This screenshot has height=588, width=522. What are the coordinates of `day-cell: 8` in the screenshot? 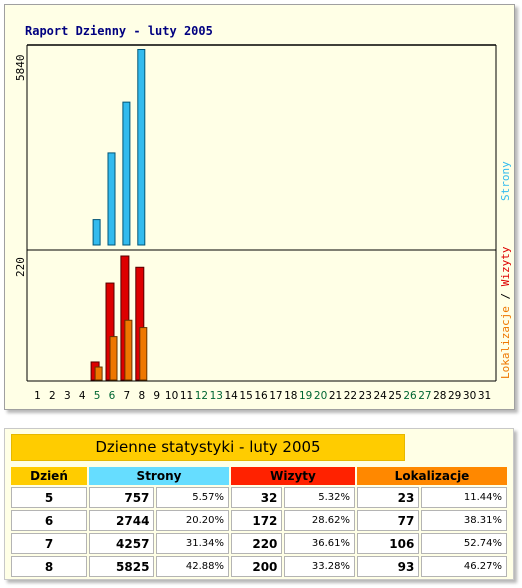 It's located at (49, 566).